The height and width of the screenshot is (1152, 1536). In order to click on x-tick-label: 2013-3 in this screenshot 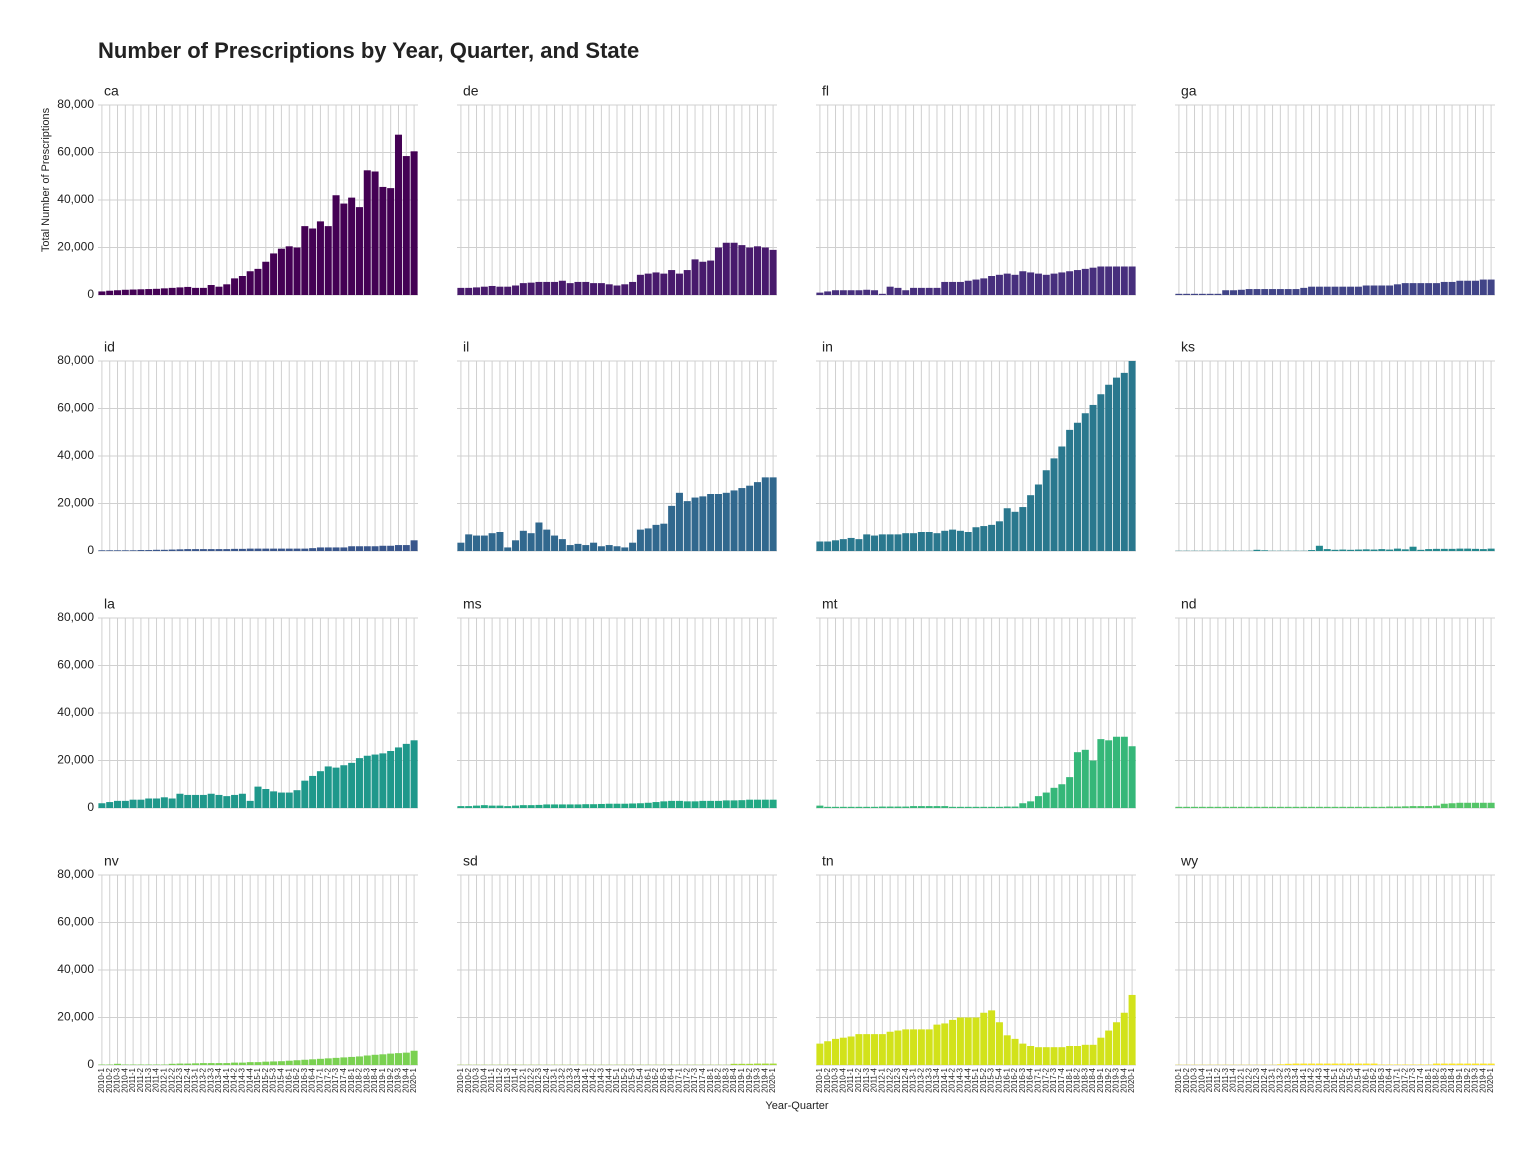, I will do `click(569, 1079)`.